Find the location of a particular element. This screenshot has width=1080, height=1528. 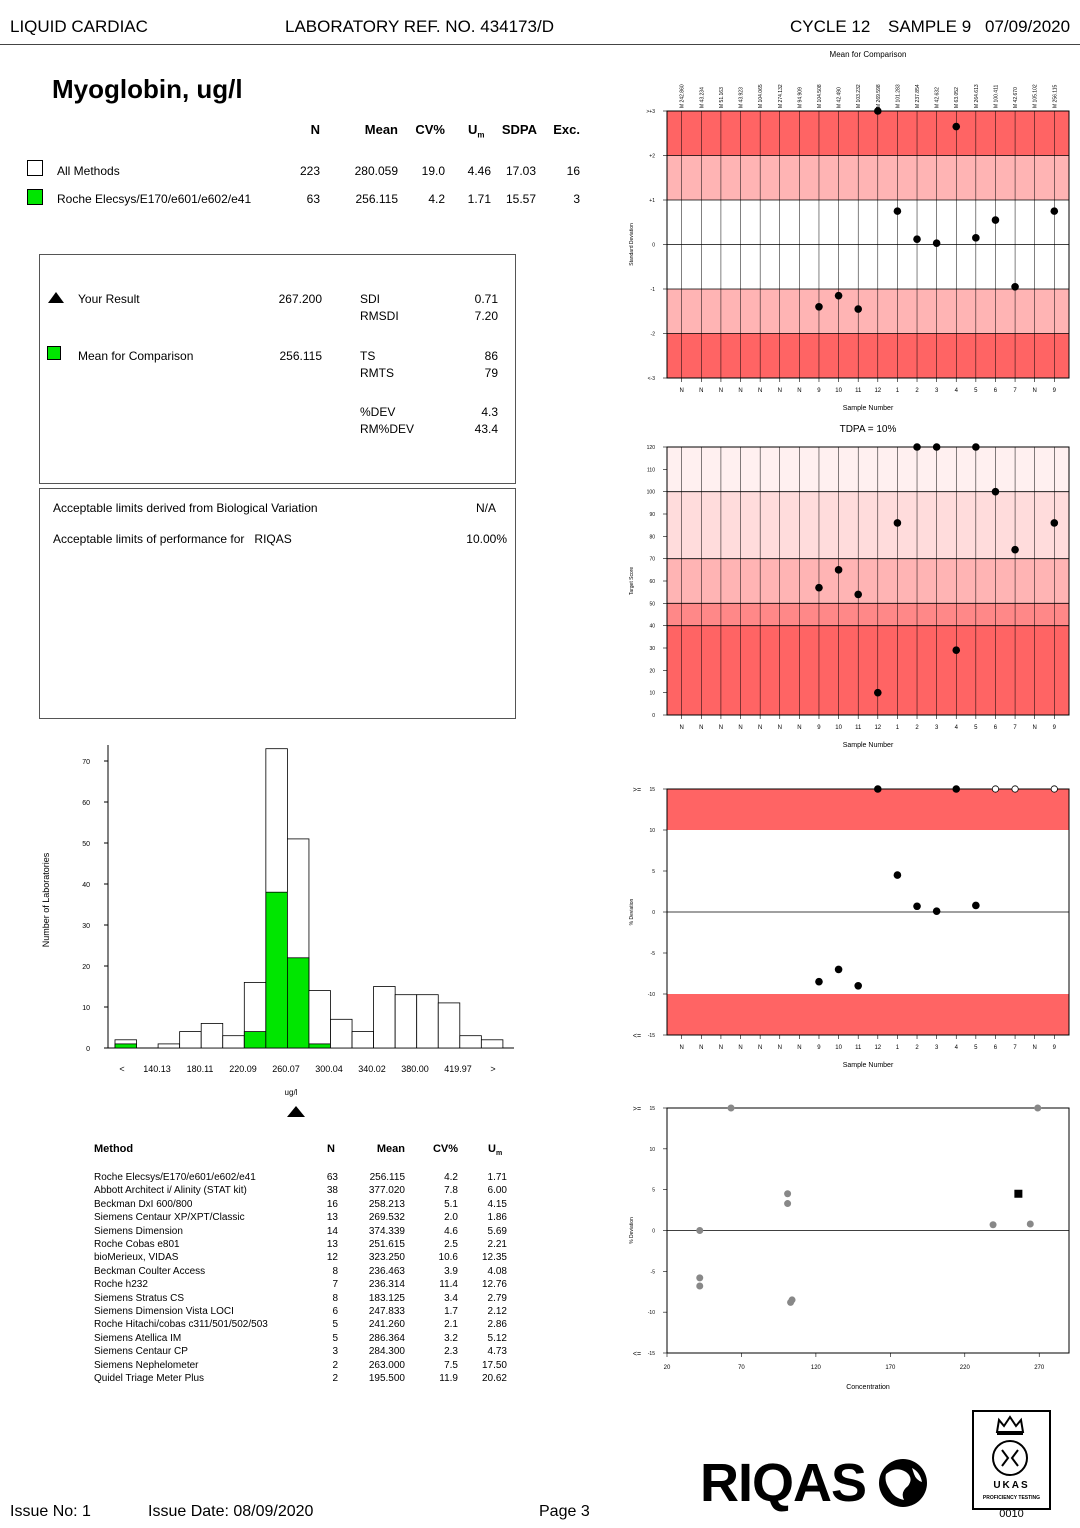

chart-y-tick-label: -2 is located at coordinates (653, 335).